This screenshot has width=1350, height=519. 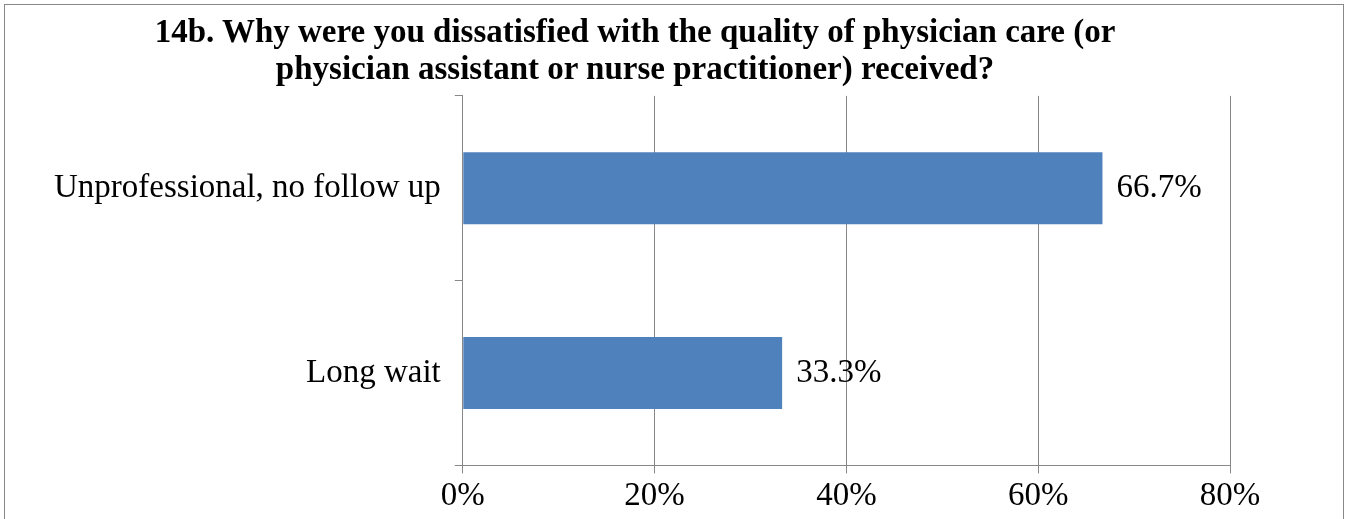 What do you see at coordinates (247, 185) in the screenshot?
I see `y-tick-label: Unprofessional, no follow up` at bounding box center [247, 185].